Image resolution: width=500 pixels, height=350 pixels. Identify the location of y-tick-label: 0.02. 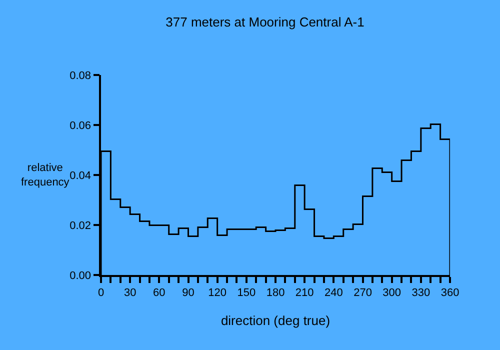
(81, 226).